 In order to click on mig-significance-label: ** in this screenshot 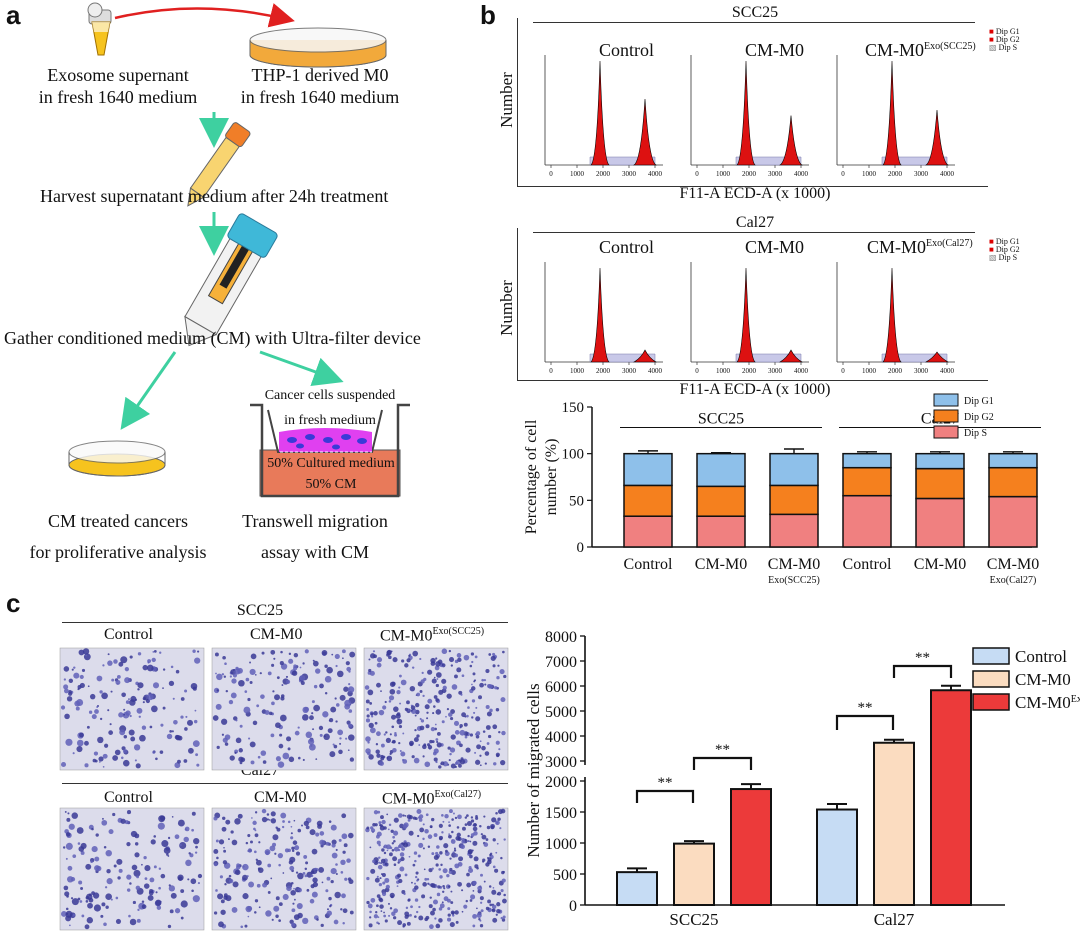, I will do `click(922, 658)`.